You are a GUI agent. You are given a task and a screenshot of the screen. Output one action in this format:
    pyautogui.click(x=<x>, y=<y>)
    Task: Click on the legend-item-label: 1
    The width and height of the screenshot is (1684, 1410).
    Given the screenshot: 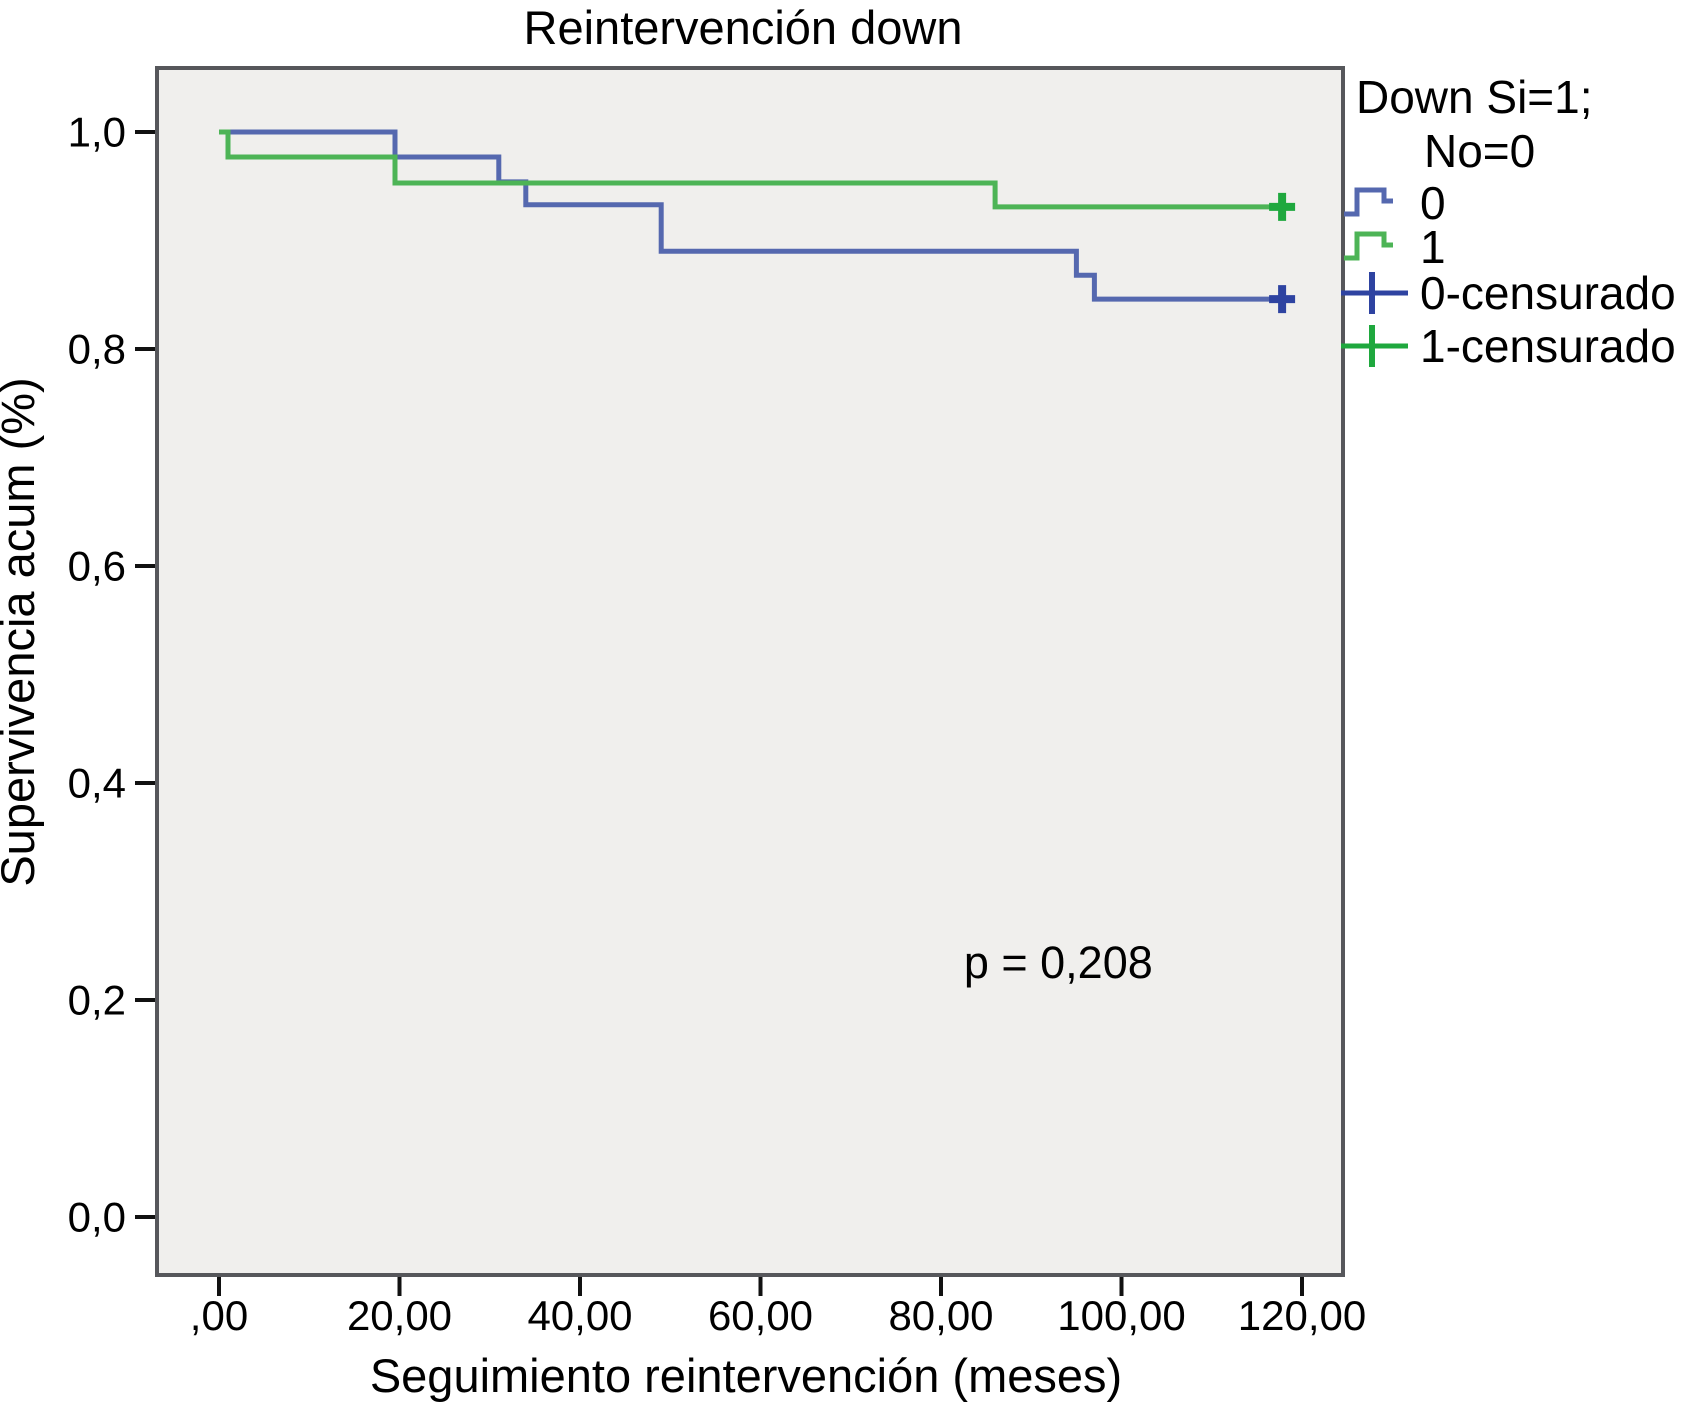 What is the action you would take?
    pyautogui.click(x=1433, y=247)
    